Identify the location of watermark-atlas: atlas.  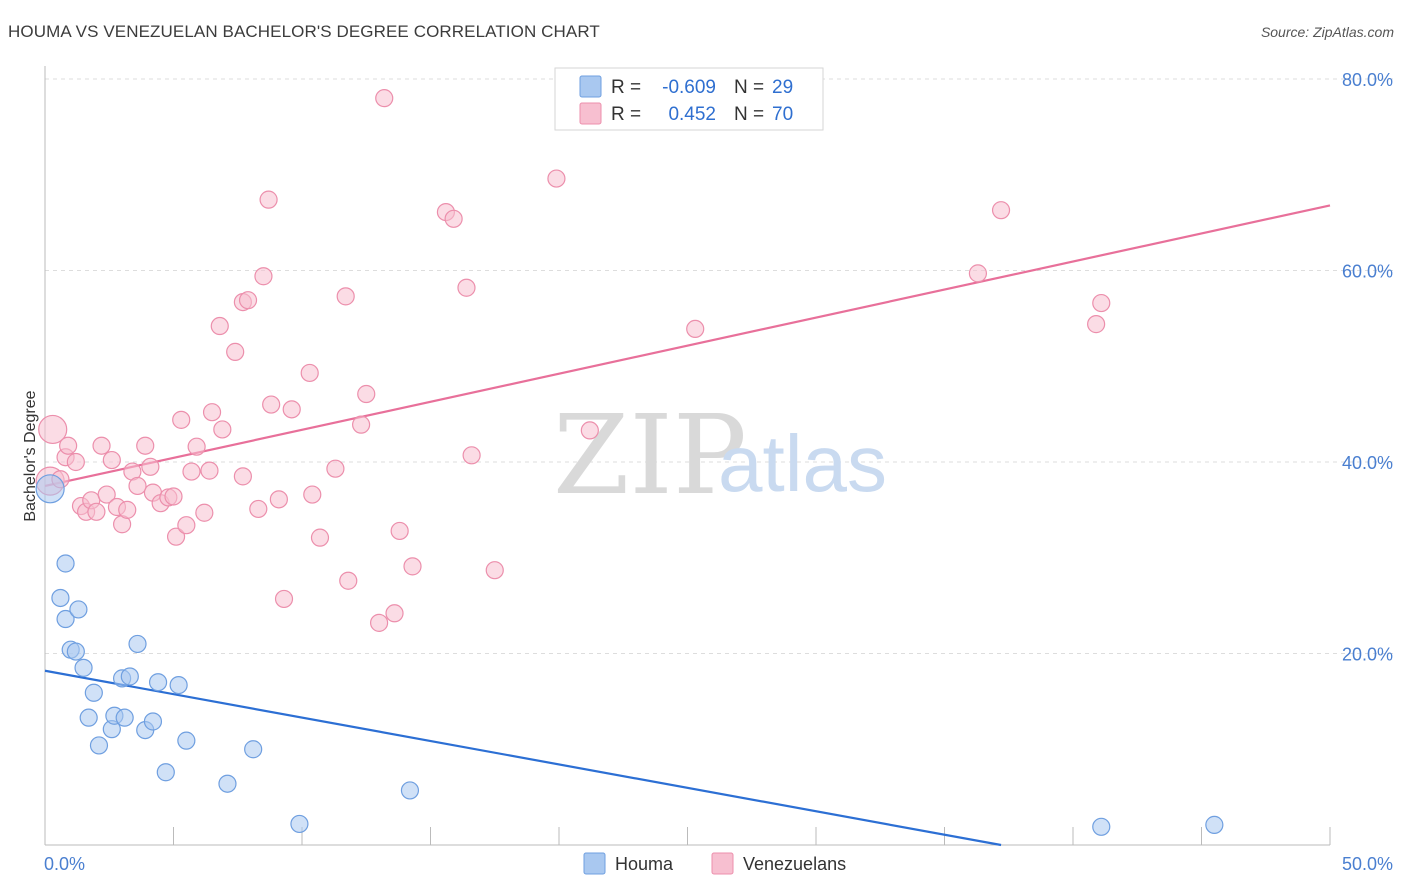
(802, 463).